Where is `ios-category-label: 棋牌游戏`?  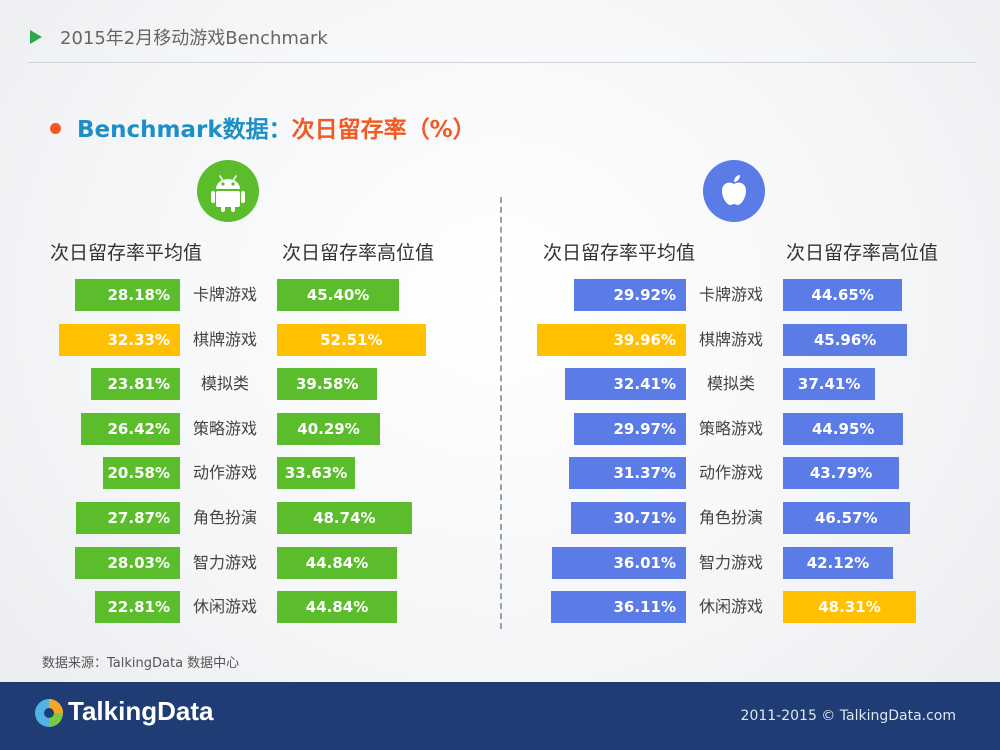 ios-category-label: 棋牌游戏 is located at coordinates (730, 339).